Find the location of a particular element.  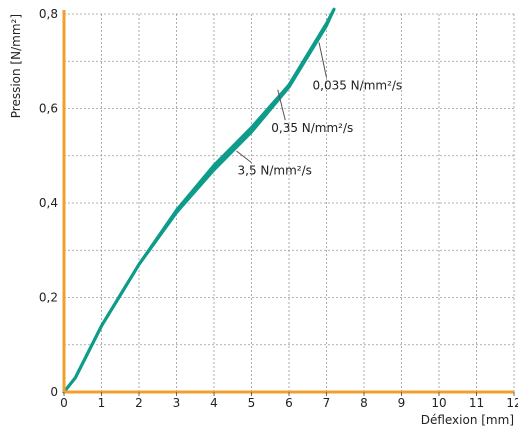

x-tick-label: 9 is located at coordinates (402, 403).